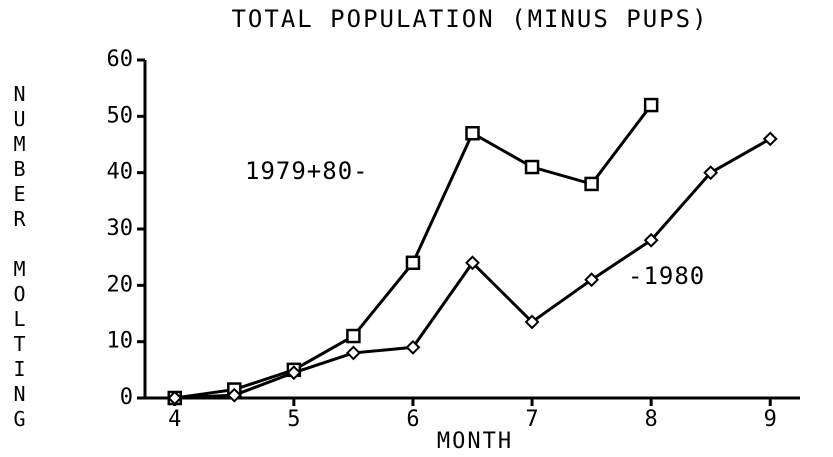 Image resolution: width=833 pixels, height=457 pixels. I want to click on x-axis-label: MONTH, so click(475, 441).